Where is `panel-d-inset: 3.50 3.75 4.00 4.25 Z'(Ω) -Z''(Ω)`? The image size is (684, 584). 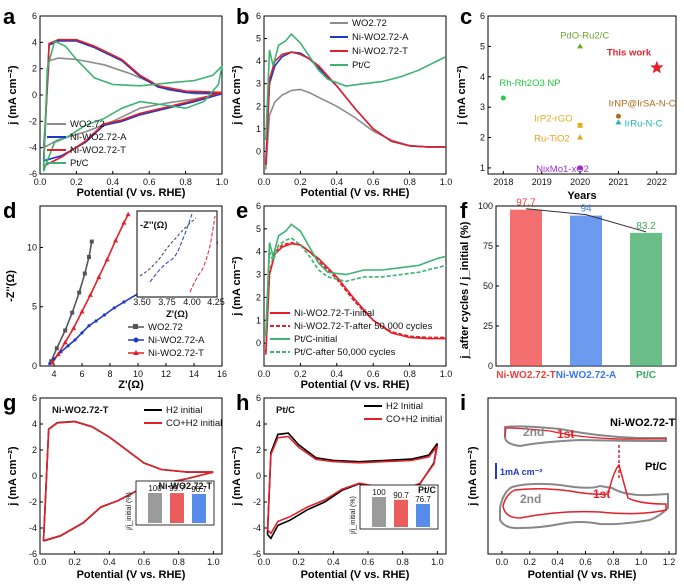 panel-d-inset: 3.50 3.75 4.00 4.25 Z'(Ω) -Z''(Ω) is located at coordinates (179, 265).